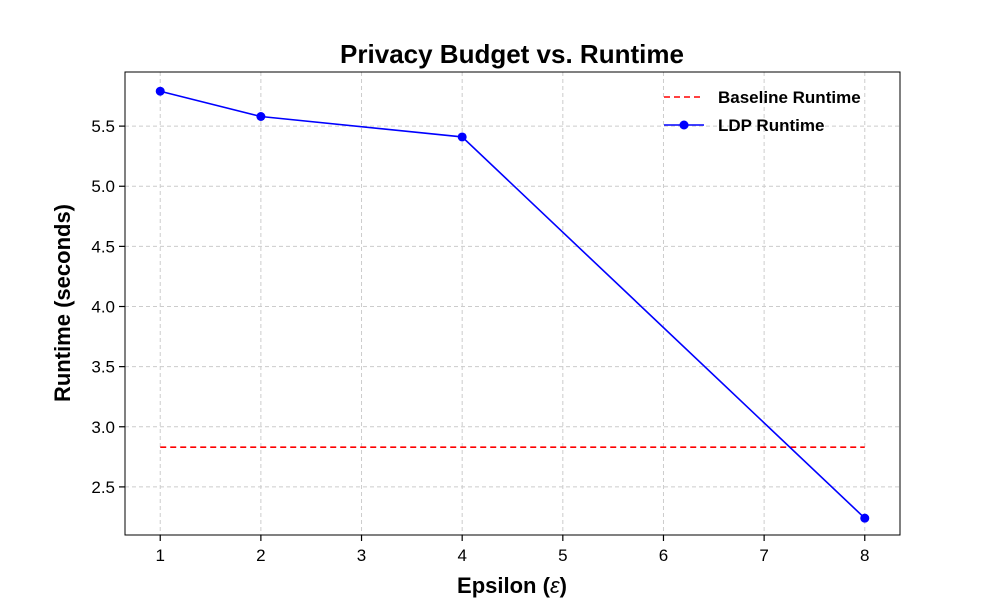 This screenshot has width=1000, height=600. Describe the element at coordinates (103, 367) in the screenshot. I see `y-tick-label: 3.5` at that location.